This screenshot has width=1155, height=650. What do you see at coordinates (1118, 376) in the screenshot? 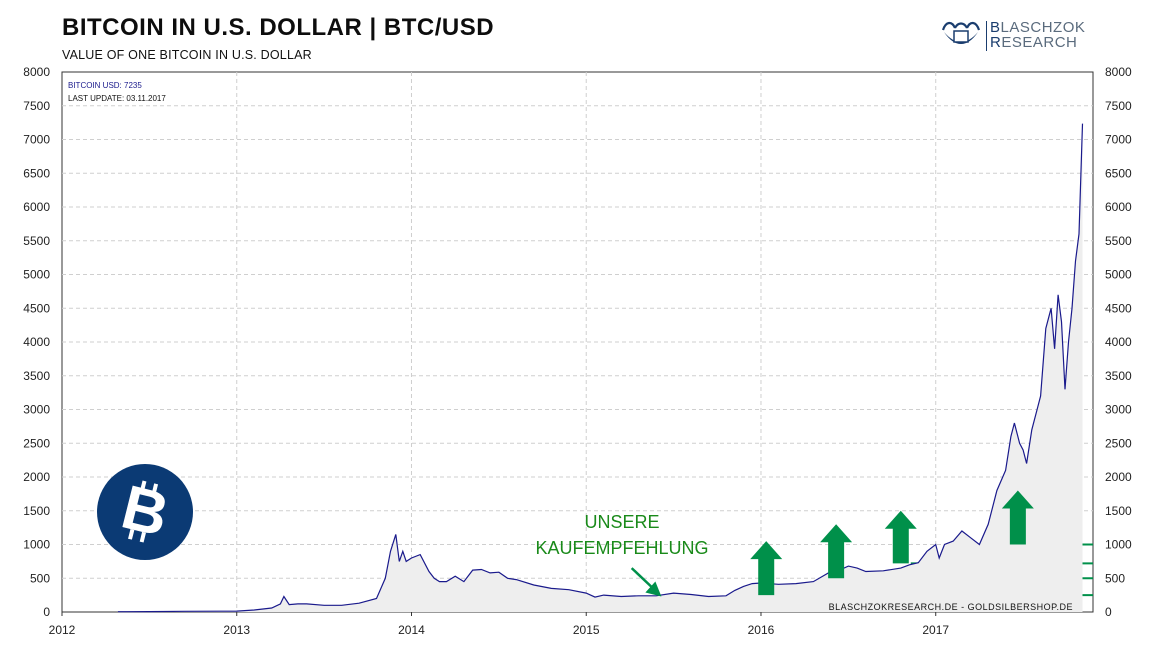
I see `y-tick-label-right: 3500` at bounding box center [1118, 376].